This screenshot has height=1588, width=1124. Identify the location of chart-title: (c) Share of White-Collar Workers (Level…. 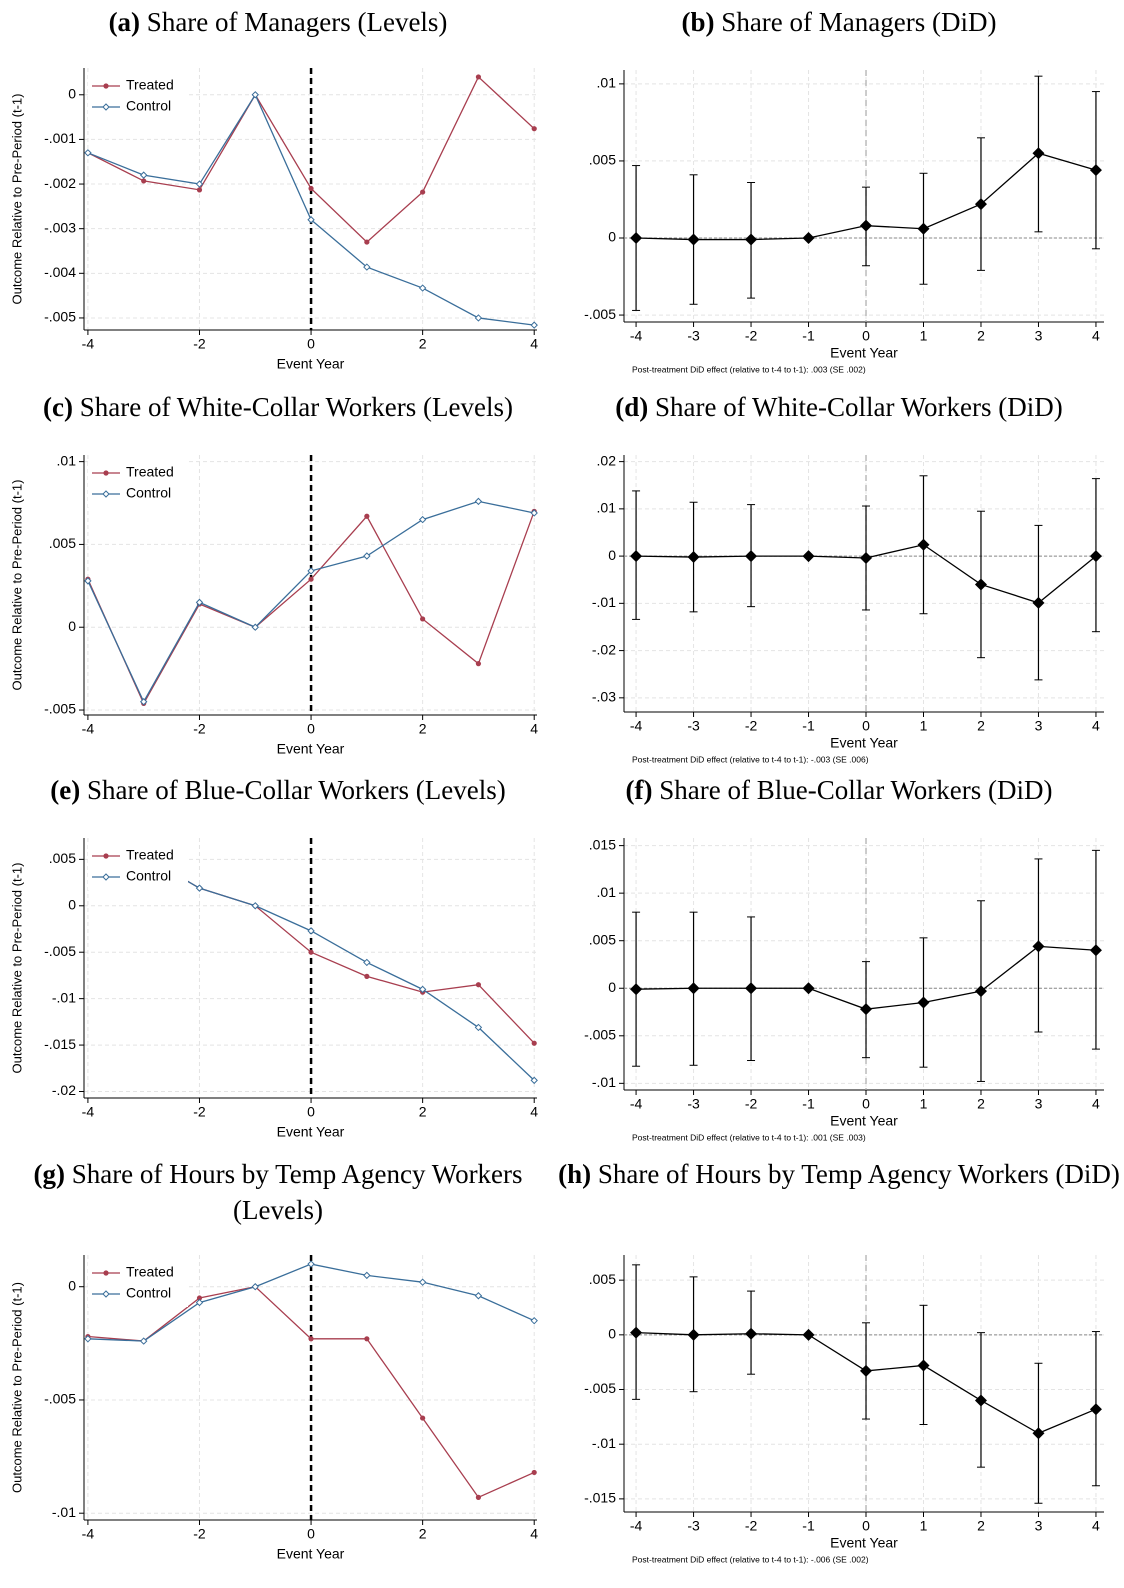
(278, 407).